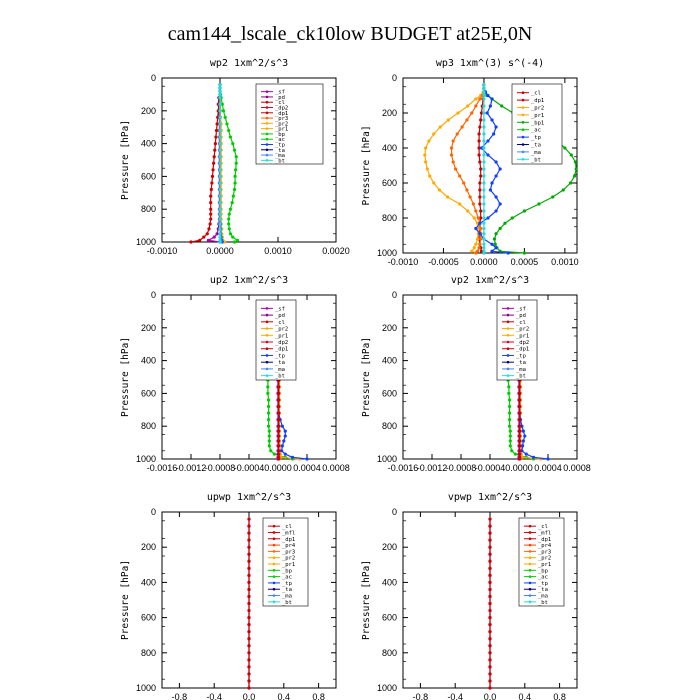  I want to click on figure-title: cam144_lscale_ck10low BUDGET at25E,0N, so click(350, 34).